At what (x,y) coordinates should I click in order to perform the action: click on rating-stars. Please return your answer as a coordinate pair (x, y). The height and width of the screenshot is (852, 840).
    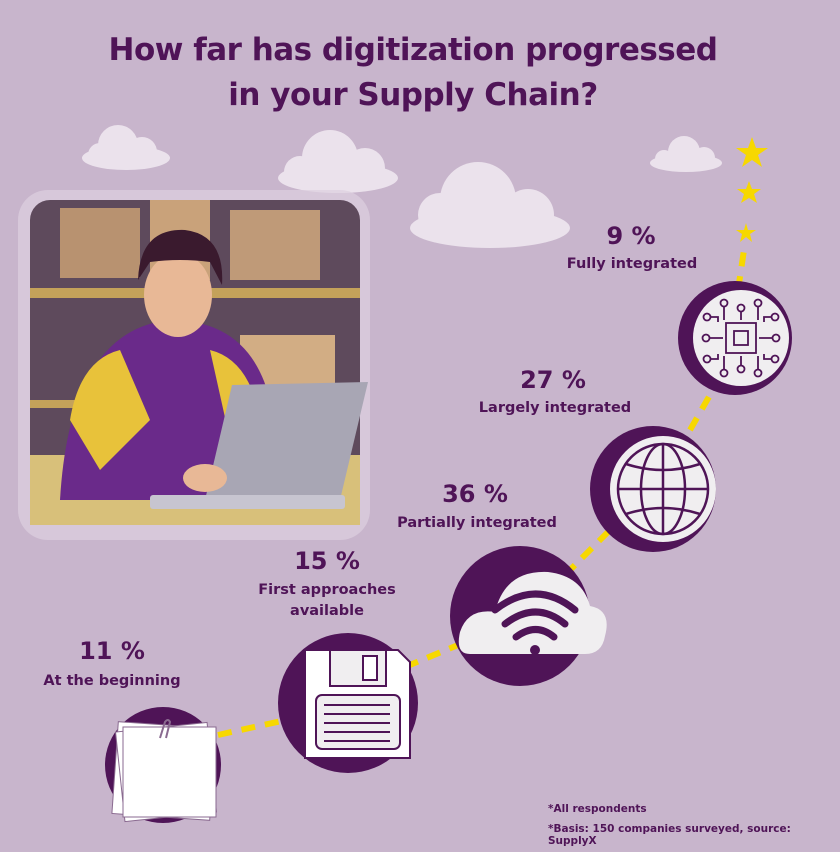
    Looking at the image, I should click on (752, 189).